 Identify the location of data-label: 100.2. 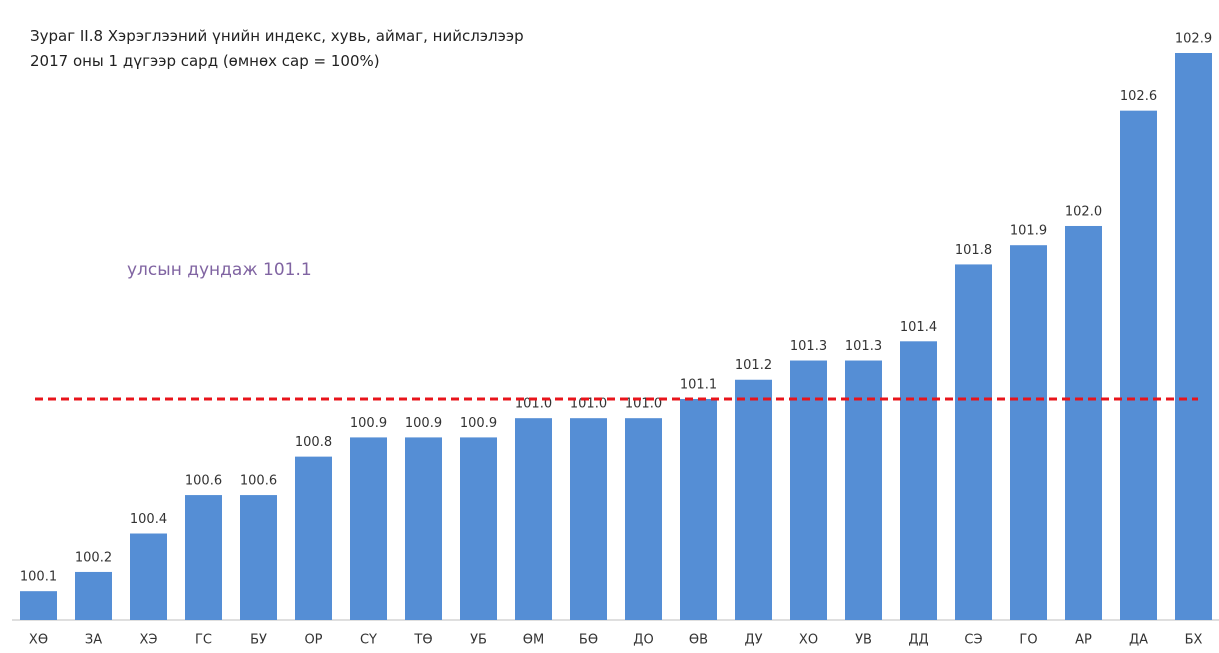
(93, 557).